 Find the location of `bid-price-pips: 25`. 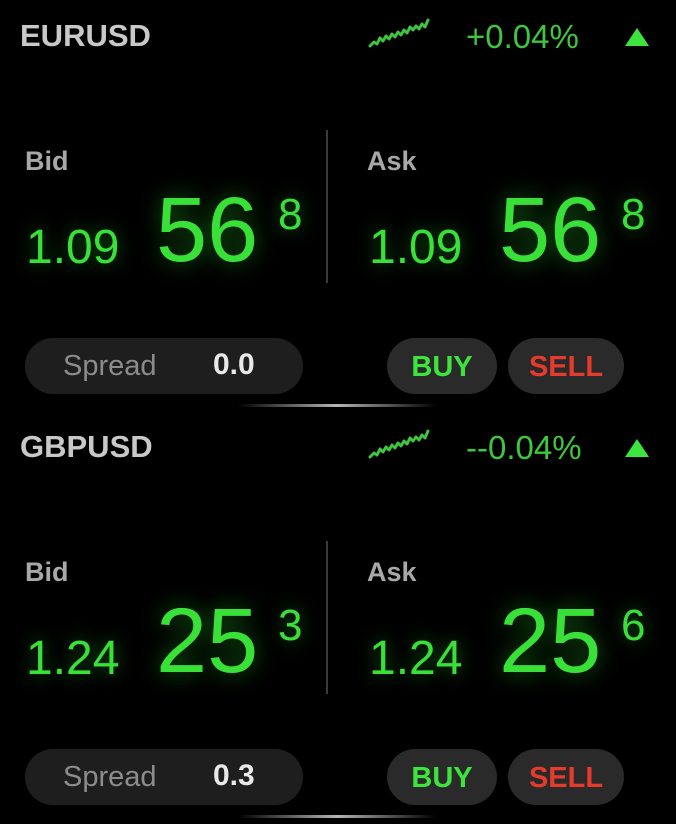

bid-price-pips: 25 is located at coordinates (207, 641).